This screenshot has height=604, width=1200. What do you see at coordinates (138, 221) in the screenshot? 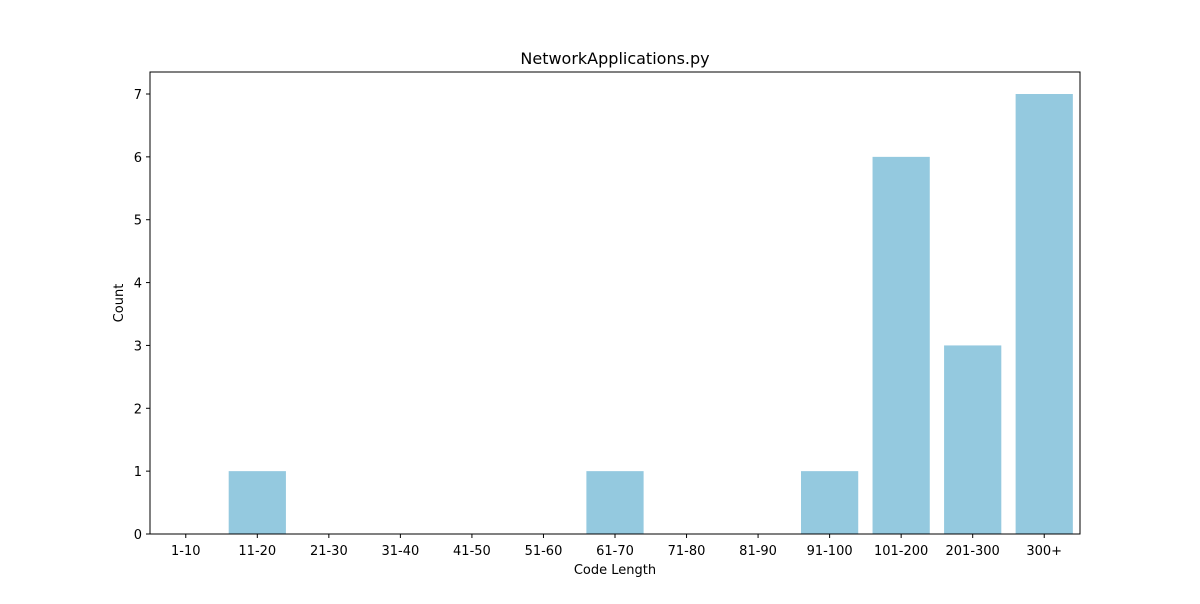
I see `y-tick-label: 5` at bounding box center [138, 221].